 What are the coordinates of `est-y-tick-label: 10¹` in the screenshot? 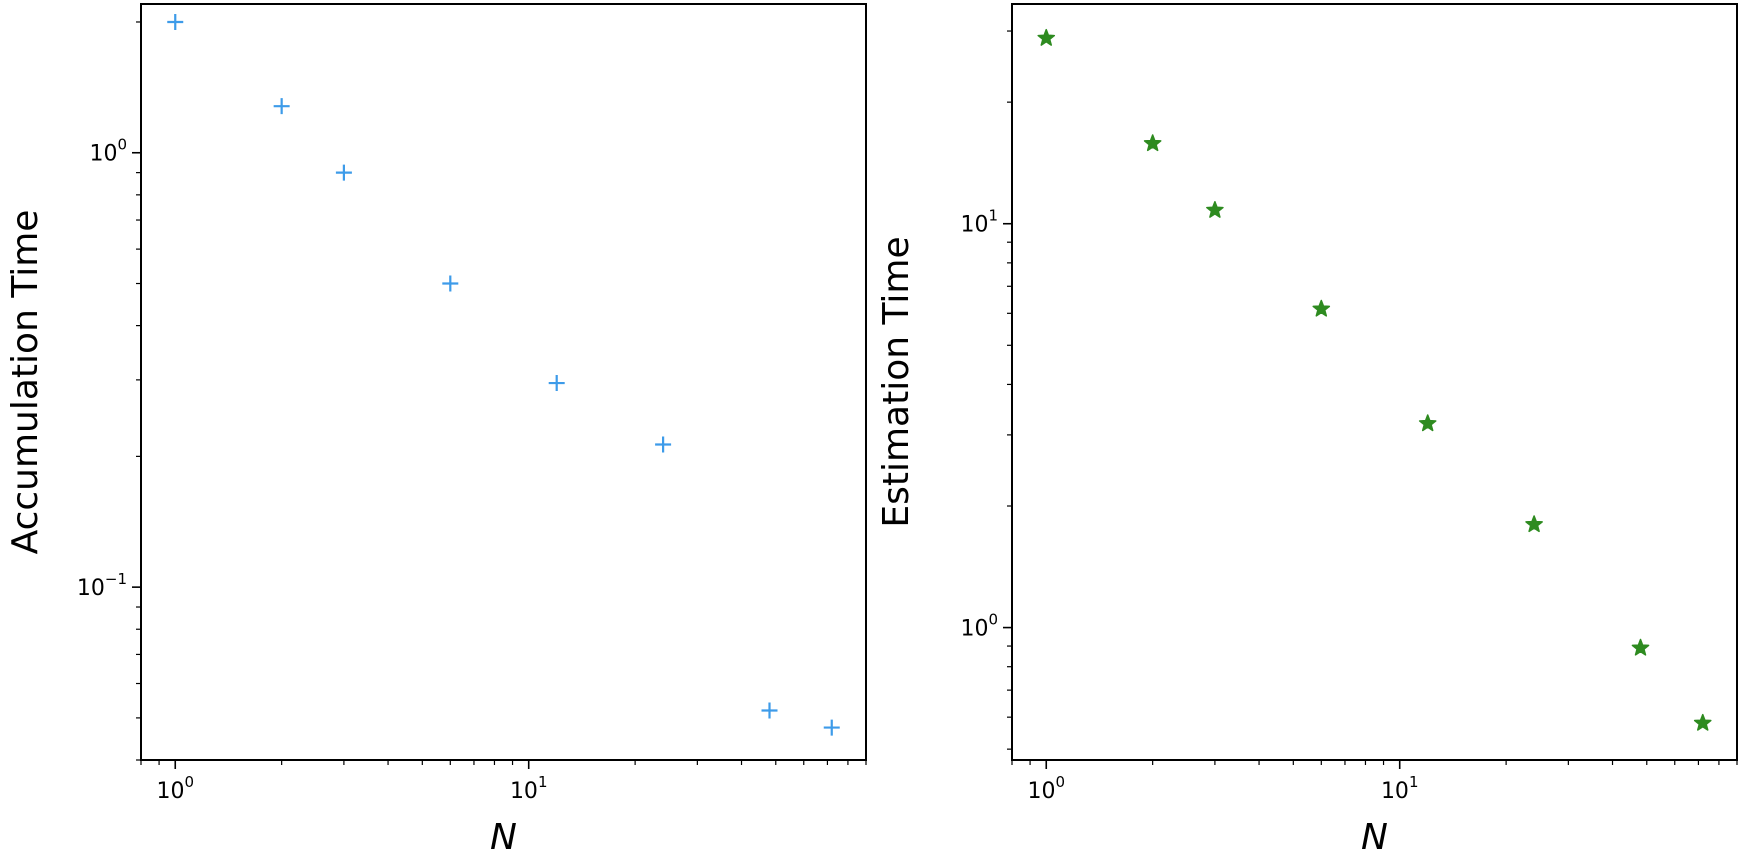 It's located at (979, 222).